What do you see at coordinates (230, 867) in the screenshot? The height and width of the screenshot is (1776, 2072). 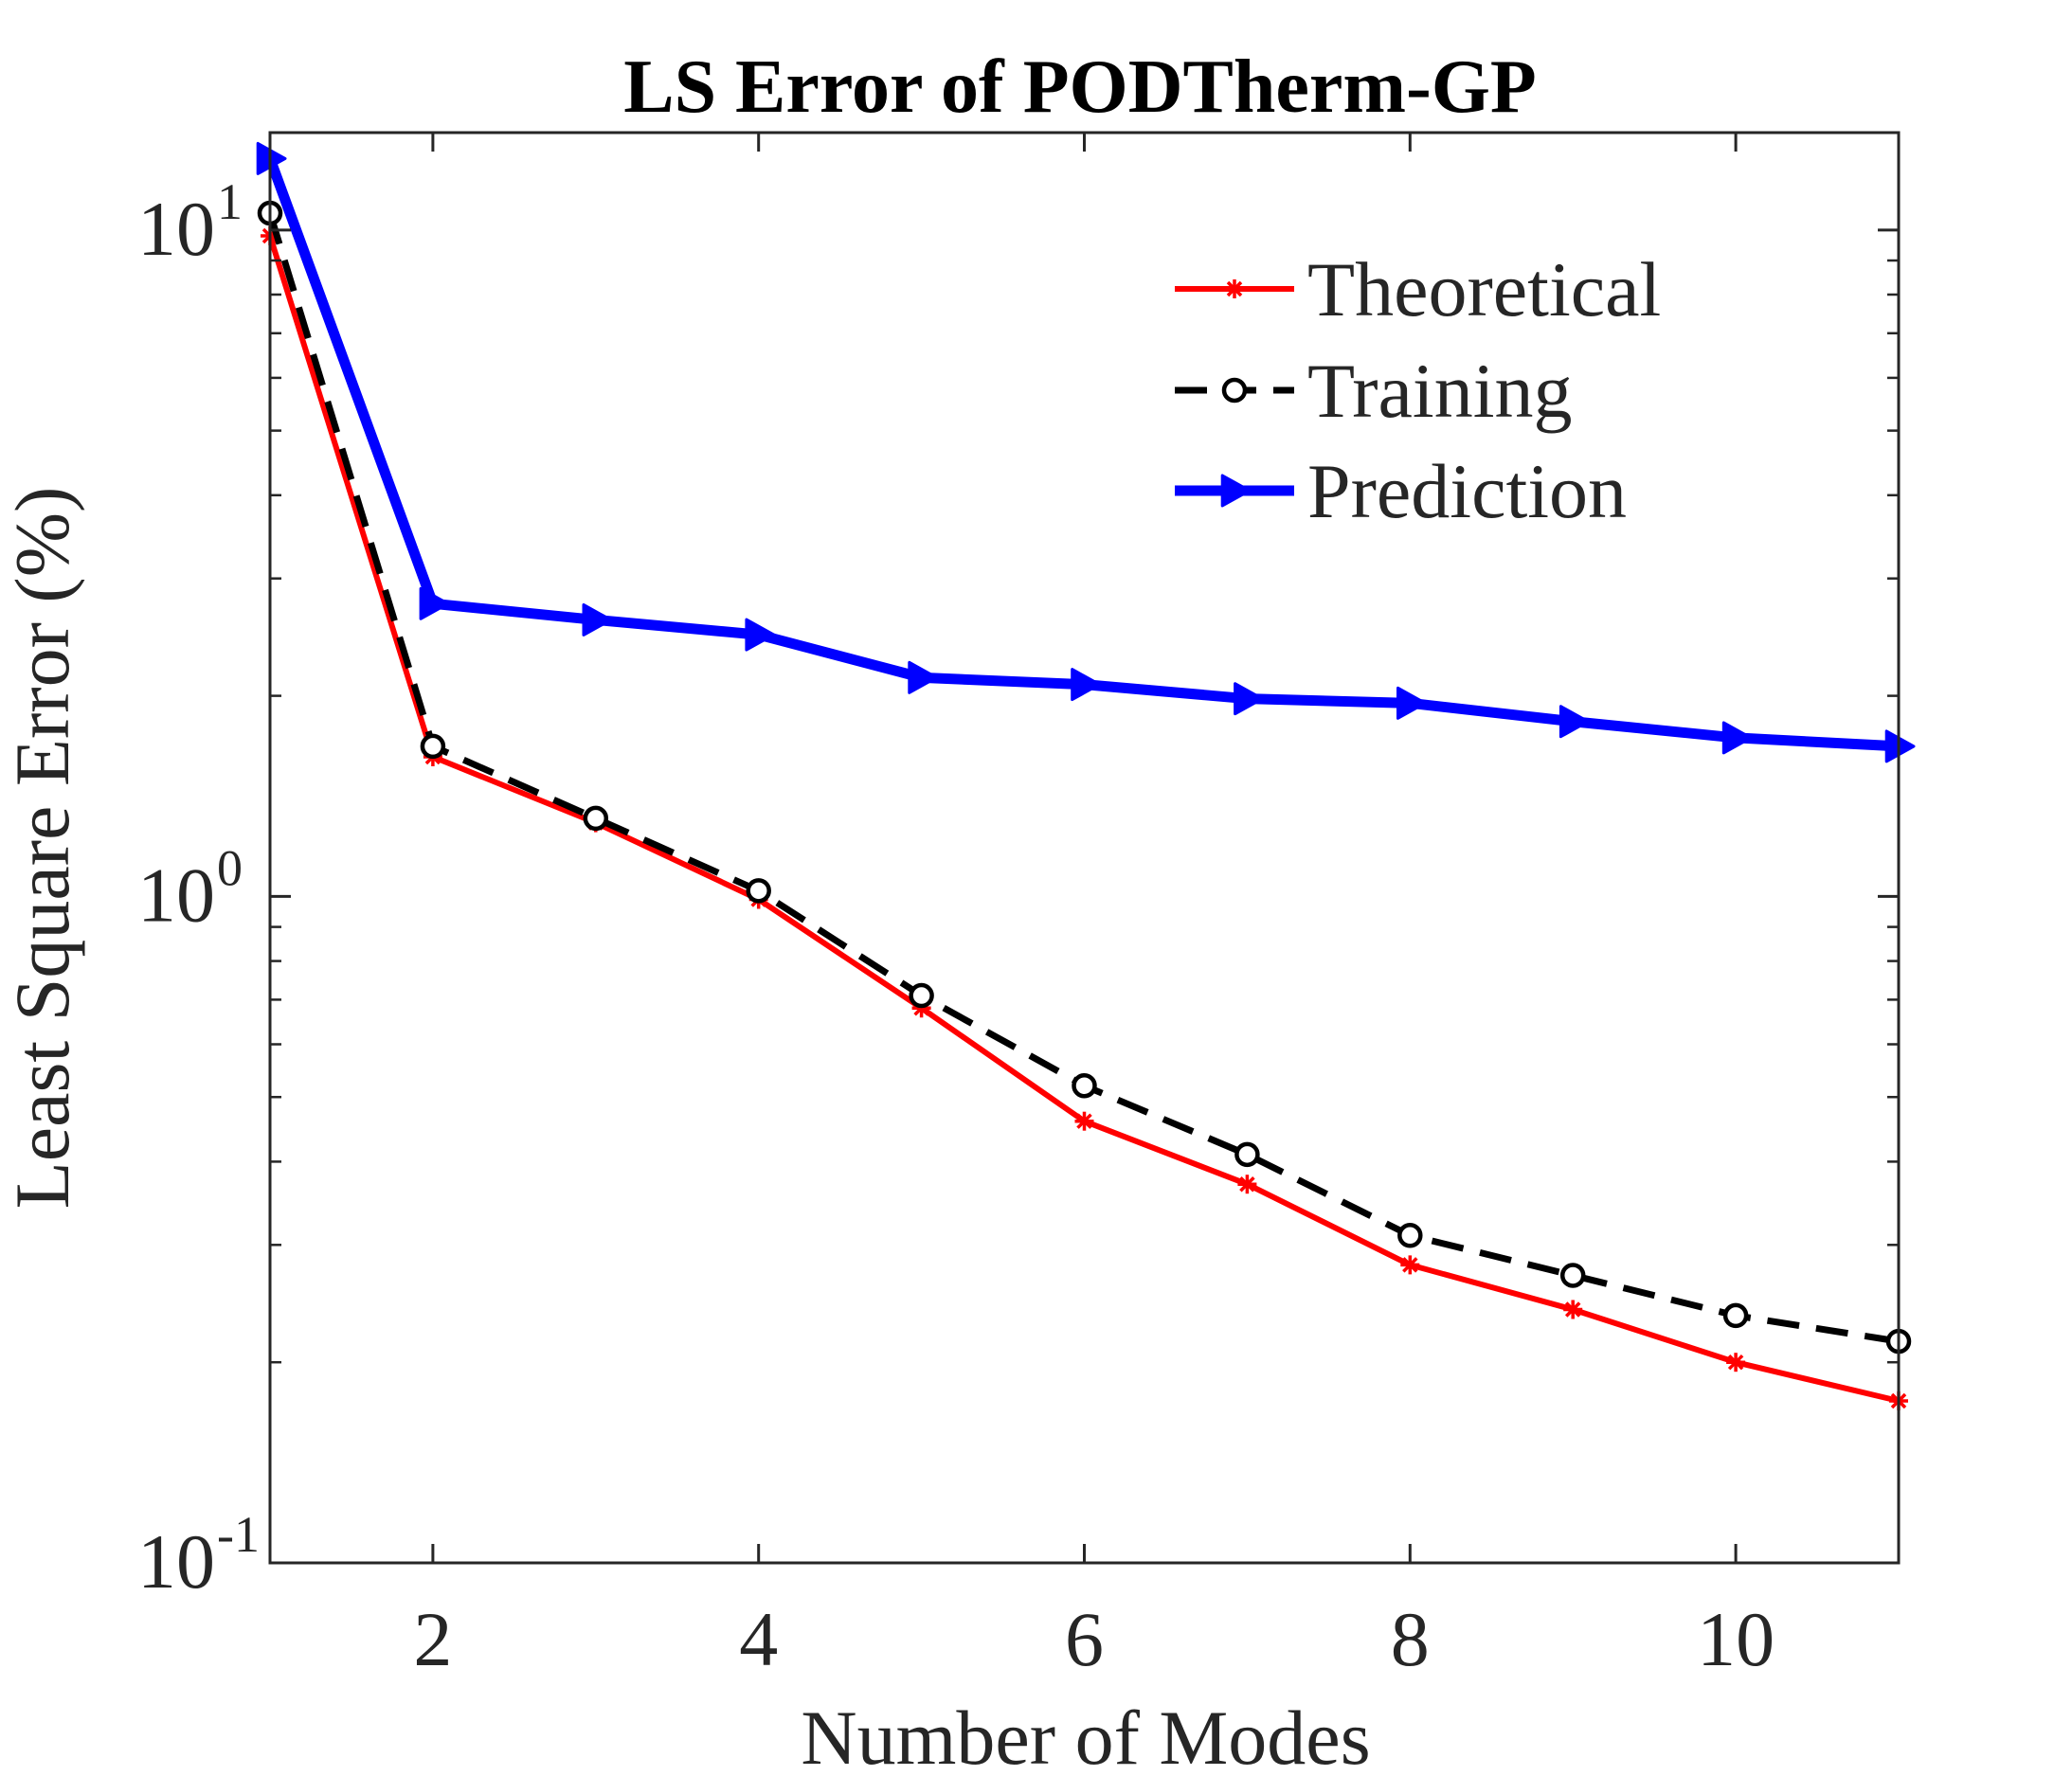 I see `y-tick-exponent: 0` at bounding box center [230, 867].